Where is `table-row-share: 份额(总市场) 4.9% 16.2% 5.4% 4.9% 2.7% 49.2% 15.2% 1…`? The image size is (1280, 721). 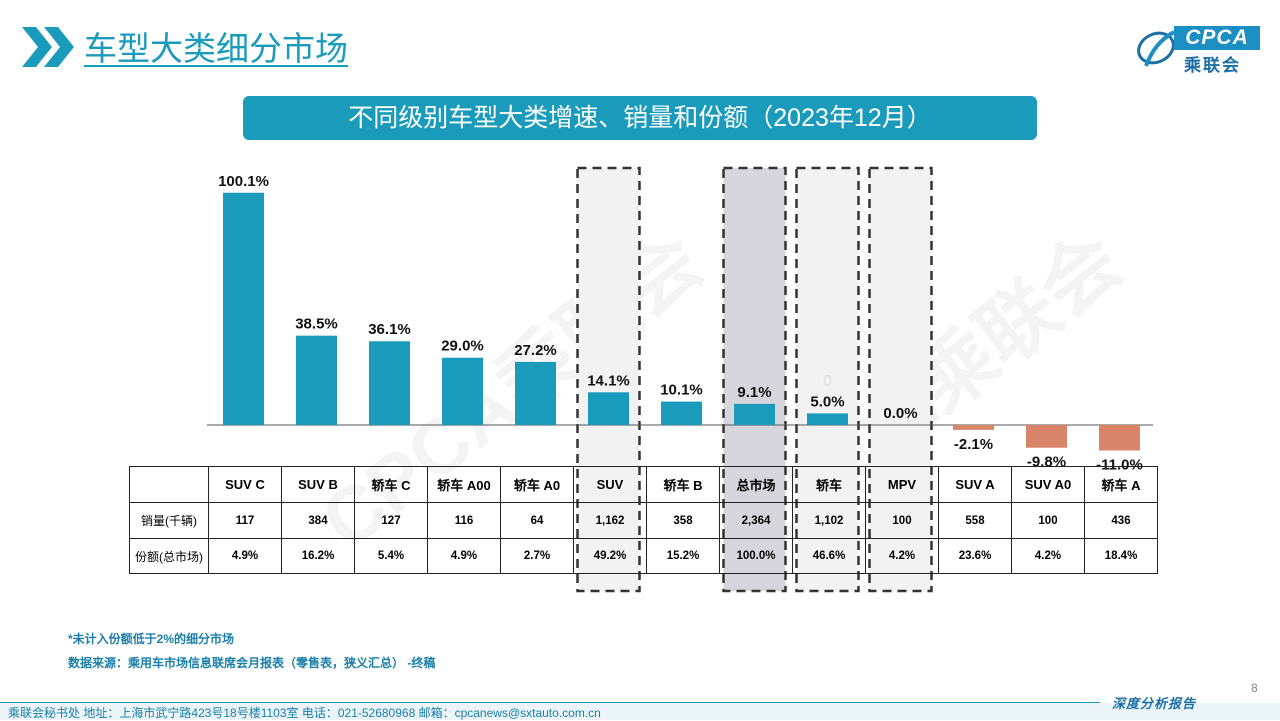
table-row-share: 份额(总市场) 4.9% 16.2% 5.4% 4.9% 2.7% 49.2% 15.2% 1… is located at coordinates (643, 556).